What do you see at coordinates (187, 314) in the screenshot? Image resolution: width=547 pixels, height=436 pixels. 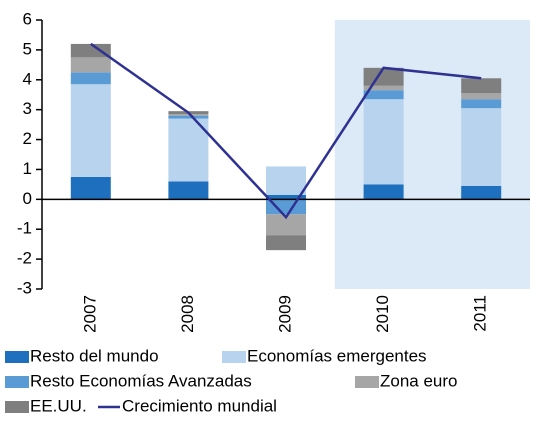 I see `x-tick-label: 2008` at bounding box center [187, 314].